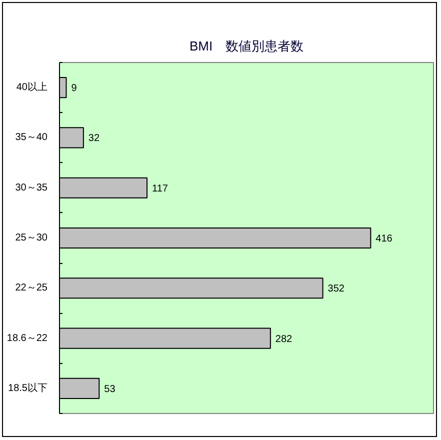 This screenshot has height=440, width=441. Describe the element at coordinates (28, 388) in the screenshot. I see `y-tick-label: 18.5以下` at that location.